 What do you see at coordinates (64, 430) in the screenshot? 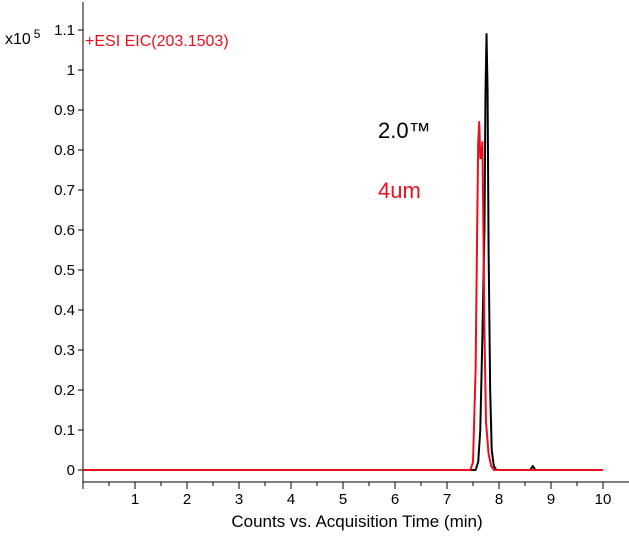
I see `y-tick-label: 0.1` at bounding box center [64, 430].